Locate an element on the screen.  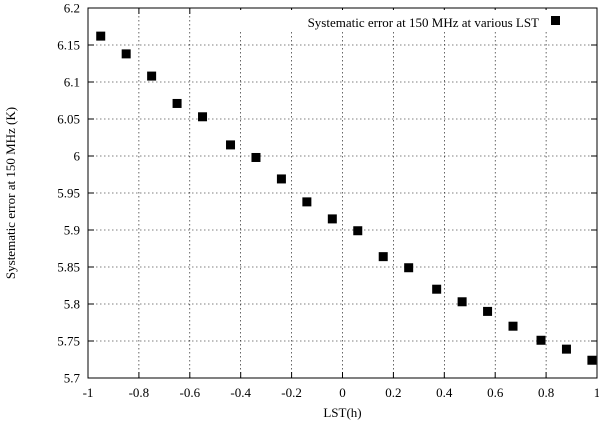
x-tick-label: 0.6 is located at coordinates (495, 392).